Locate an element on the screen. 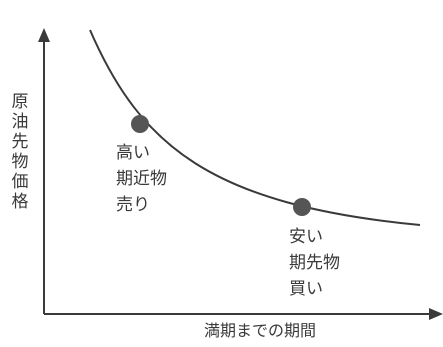 The height and width of the screenshot is (347, 443). high-nearby-futures-label: 高い 期近物 売り is located at coordinates (141, 179).